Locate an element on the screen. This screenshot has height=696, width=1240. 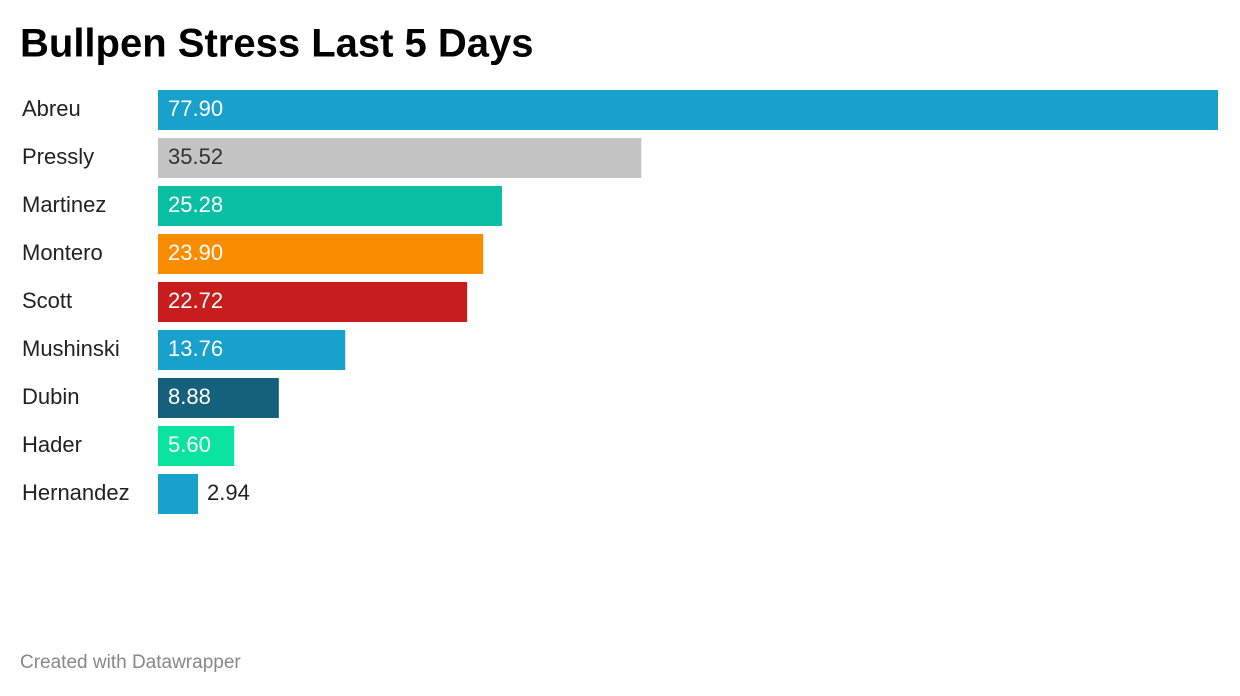
value-label: 25.28 is located at coordinates (195, 204).